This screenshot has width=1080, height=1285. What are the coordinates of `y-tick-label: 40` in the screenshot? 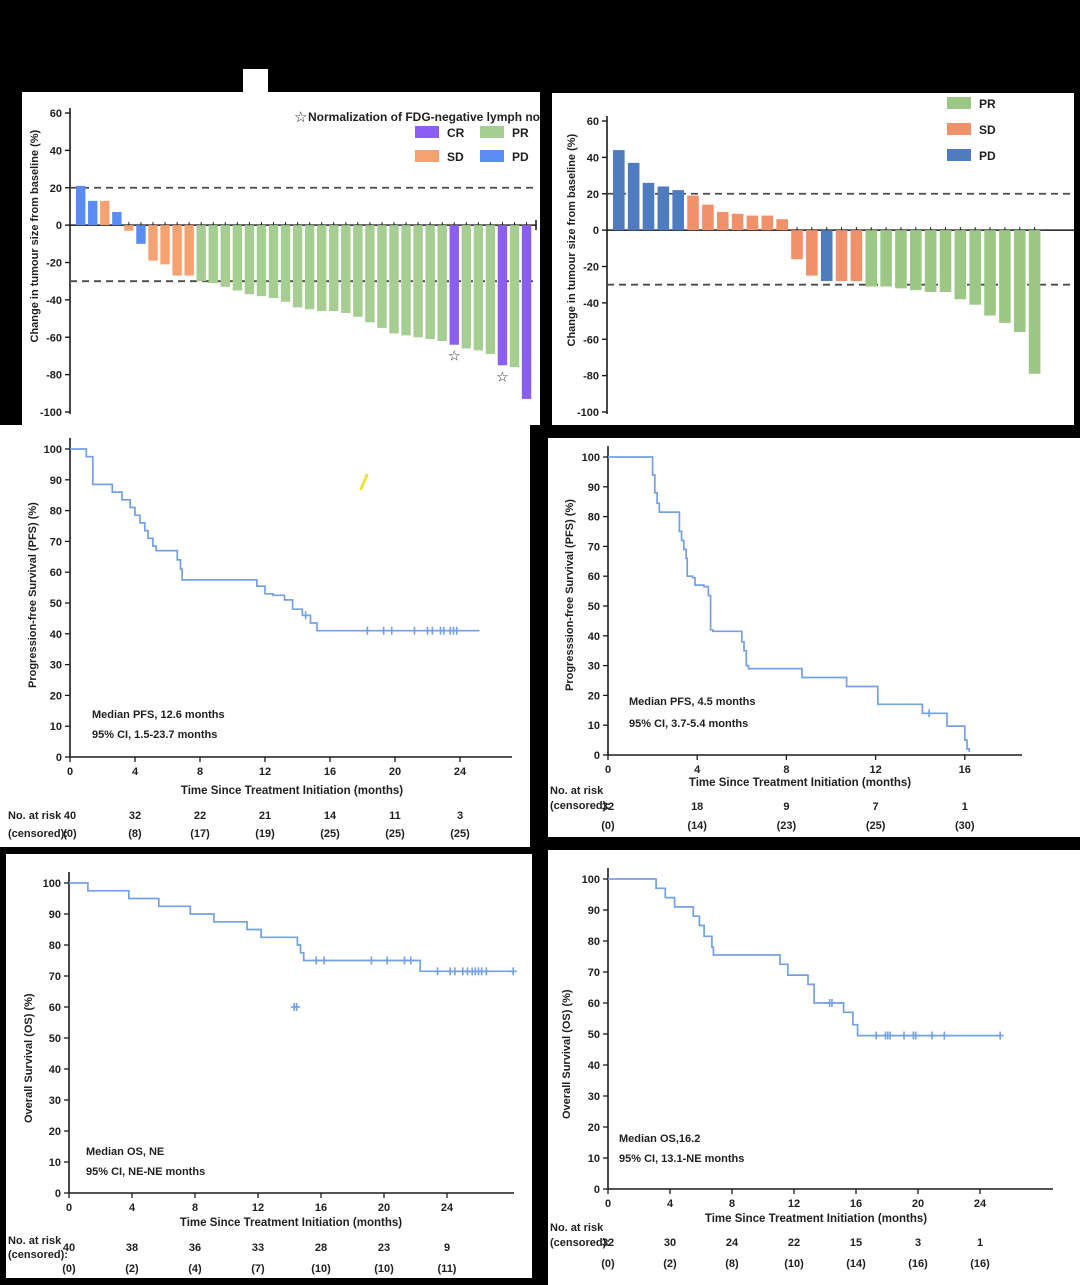 It's located at (55, 1070).